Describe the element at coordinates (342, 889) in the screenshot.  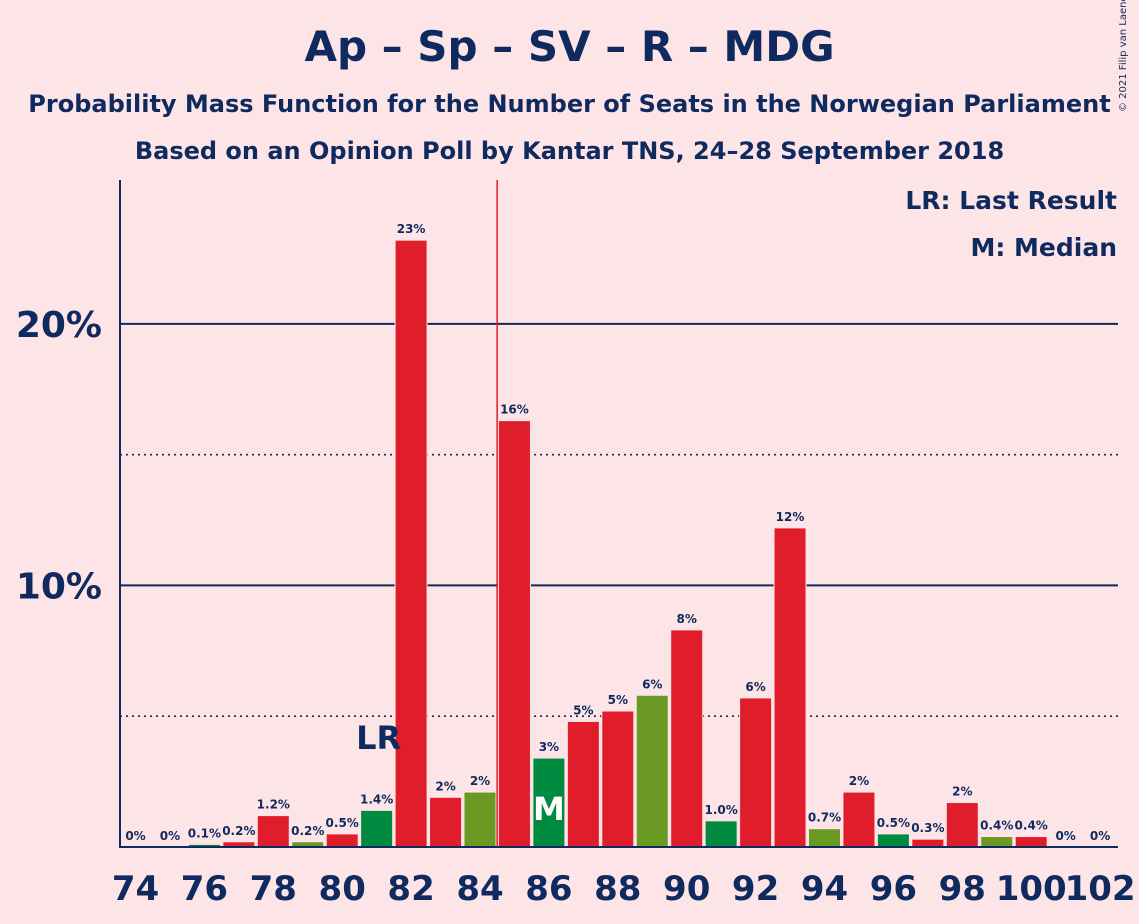
I see `x-tick-label: 80` at that location.